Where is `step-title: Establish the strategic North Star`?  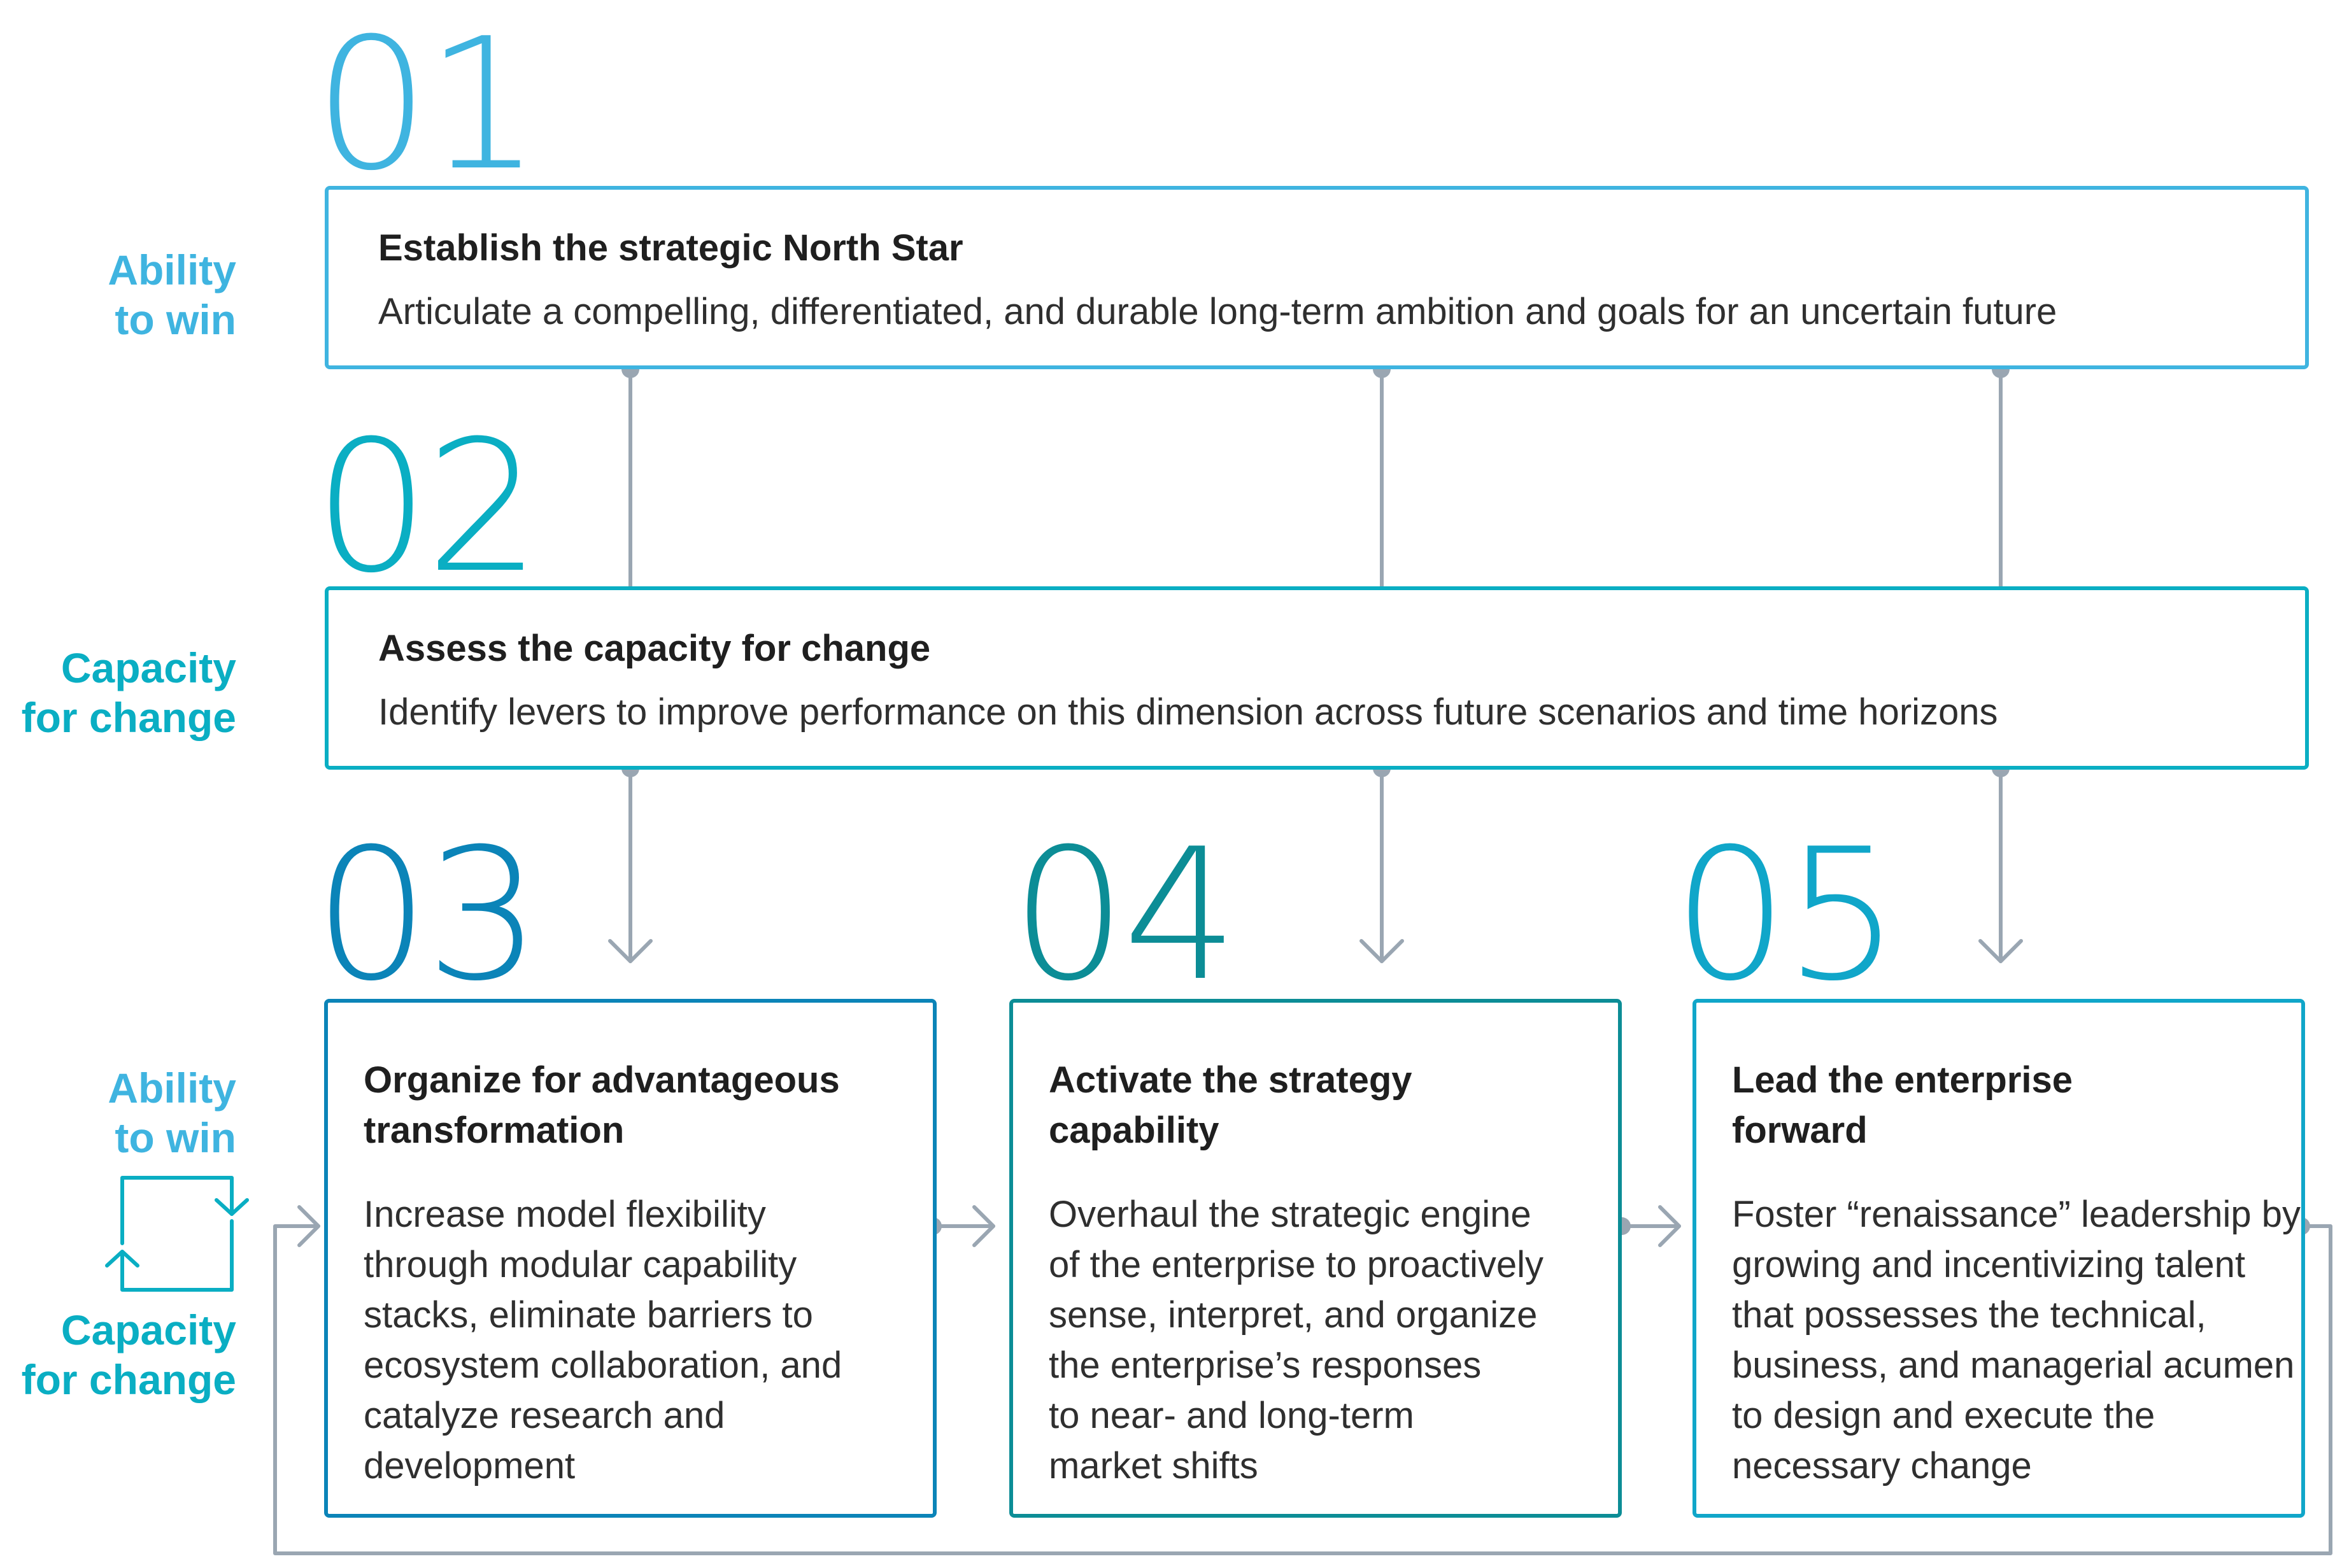 step-title: Establish the strategic North Star is located at coordinates (670, 248).